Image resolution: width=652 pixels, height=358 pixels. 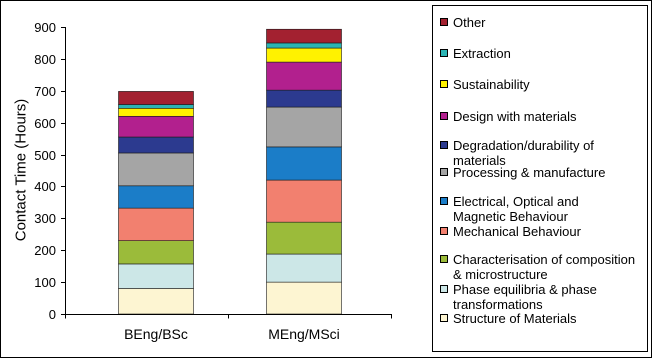 I want to click on bar-segment-structure-of-materials-beng-bsc, so click(x=156, y=301).